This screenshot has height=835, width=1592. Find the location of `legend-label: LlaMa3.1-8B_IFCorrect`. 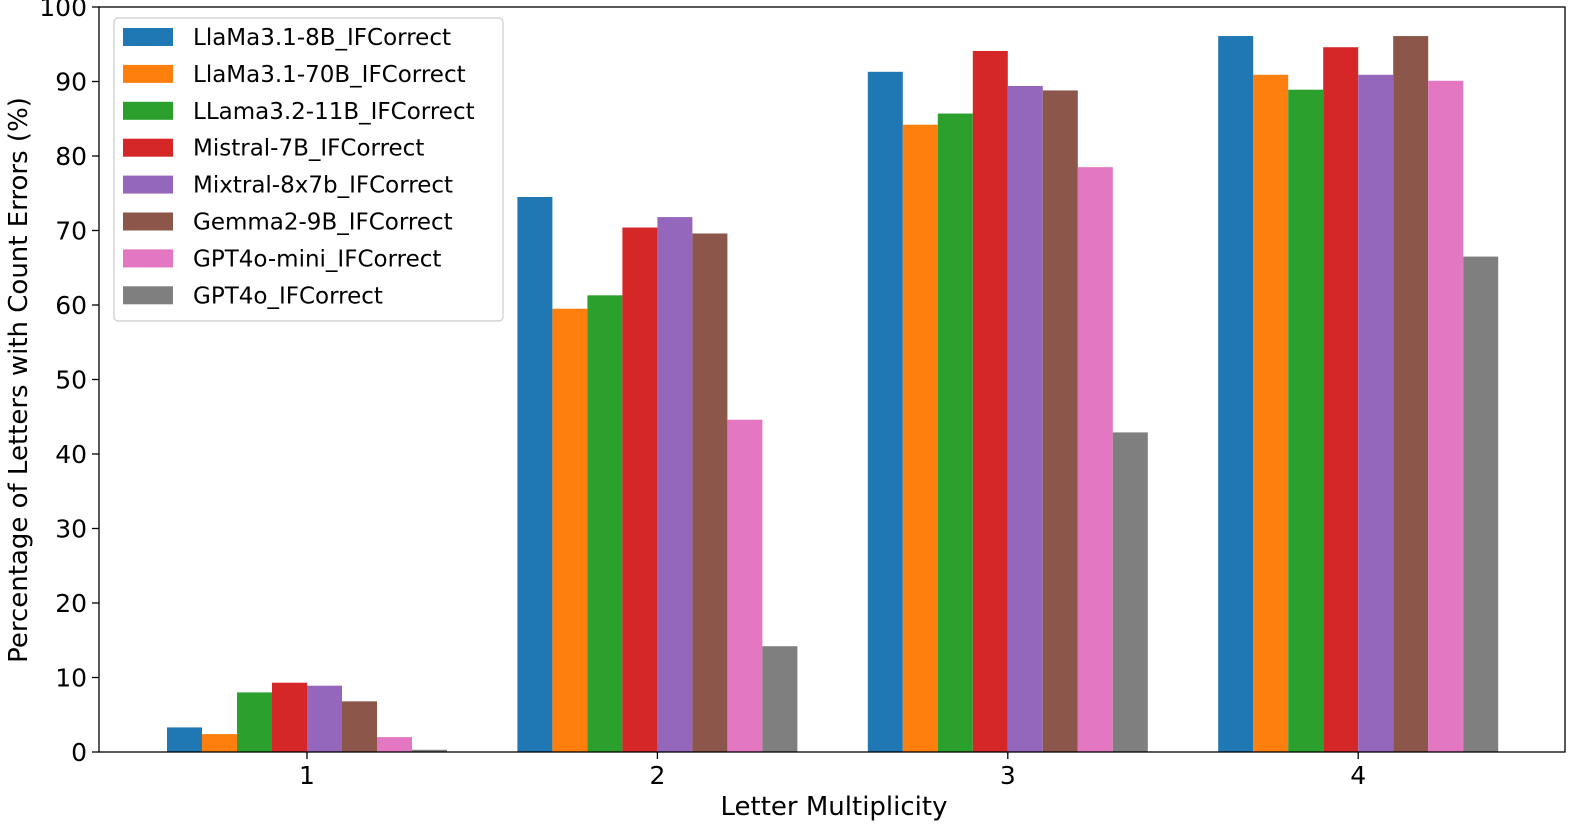

legend-label: LlaMa3.1-8B_IFCorrect is located at coordinates (322, 38).